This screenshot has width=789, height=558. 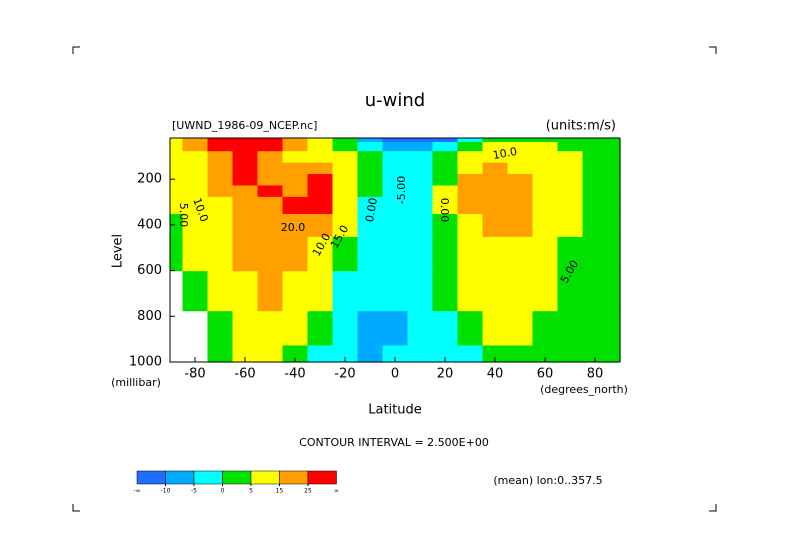 I want to click on contour-label: 0.00, so click(x=371, y=210).